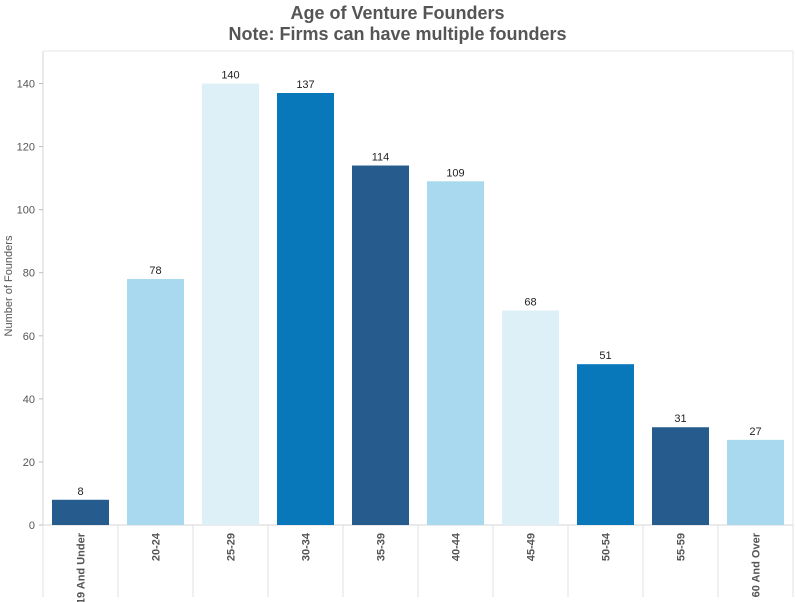 This screenshot has height=602, width=795. I want to click on y-tick-label: 0, so click(32, 526).